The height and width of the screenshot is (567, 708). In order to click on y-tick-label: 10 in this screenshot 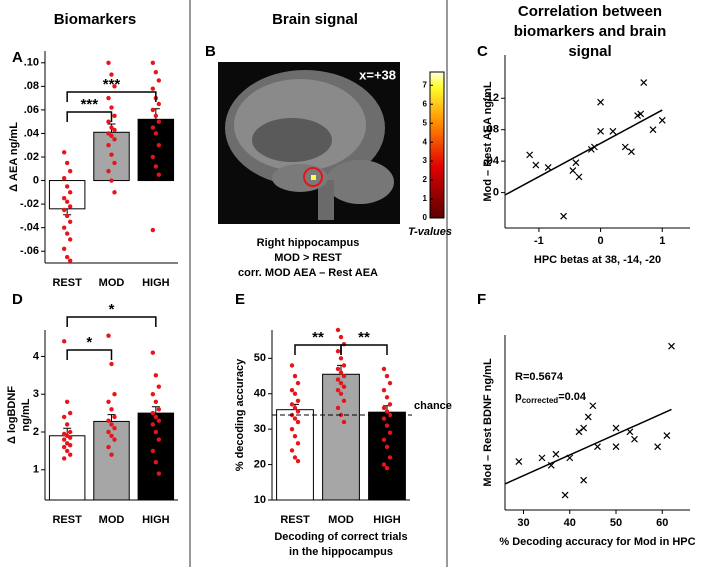, I will do `click(260, 500)`.